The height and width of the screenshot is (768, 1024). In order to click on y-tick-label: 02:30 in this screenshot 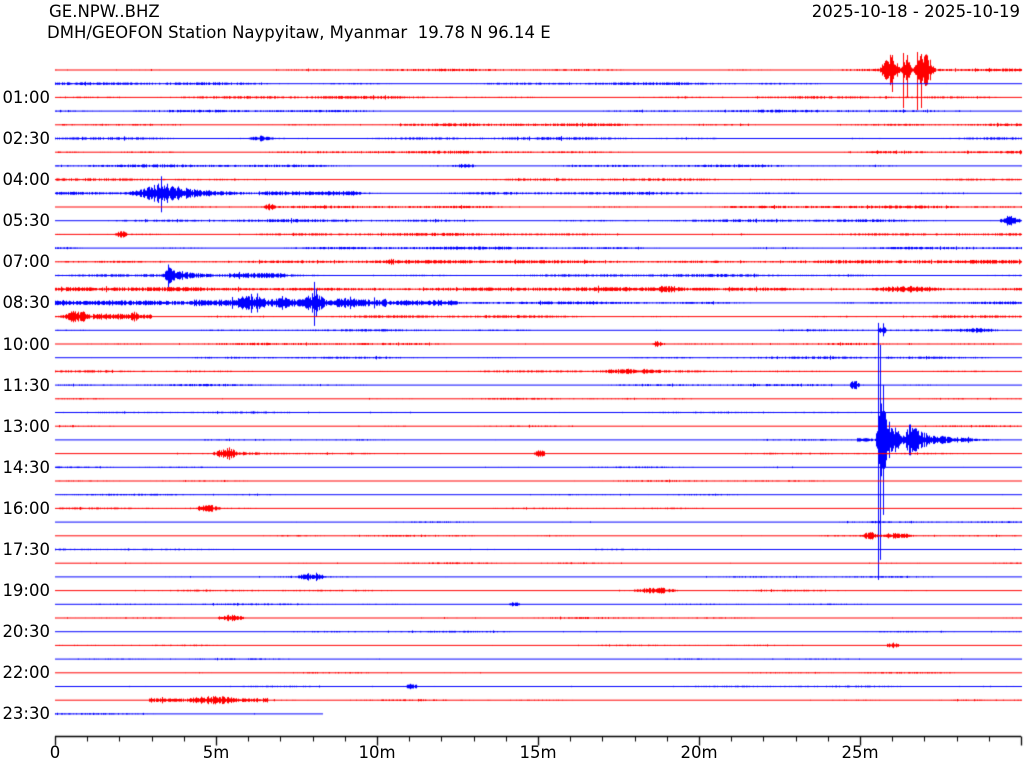, I will do `click(26, 138)`.